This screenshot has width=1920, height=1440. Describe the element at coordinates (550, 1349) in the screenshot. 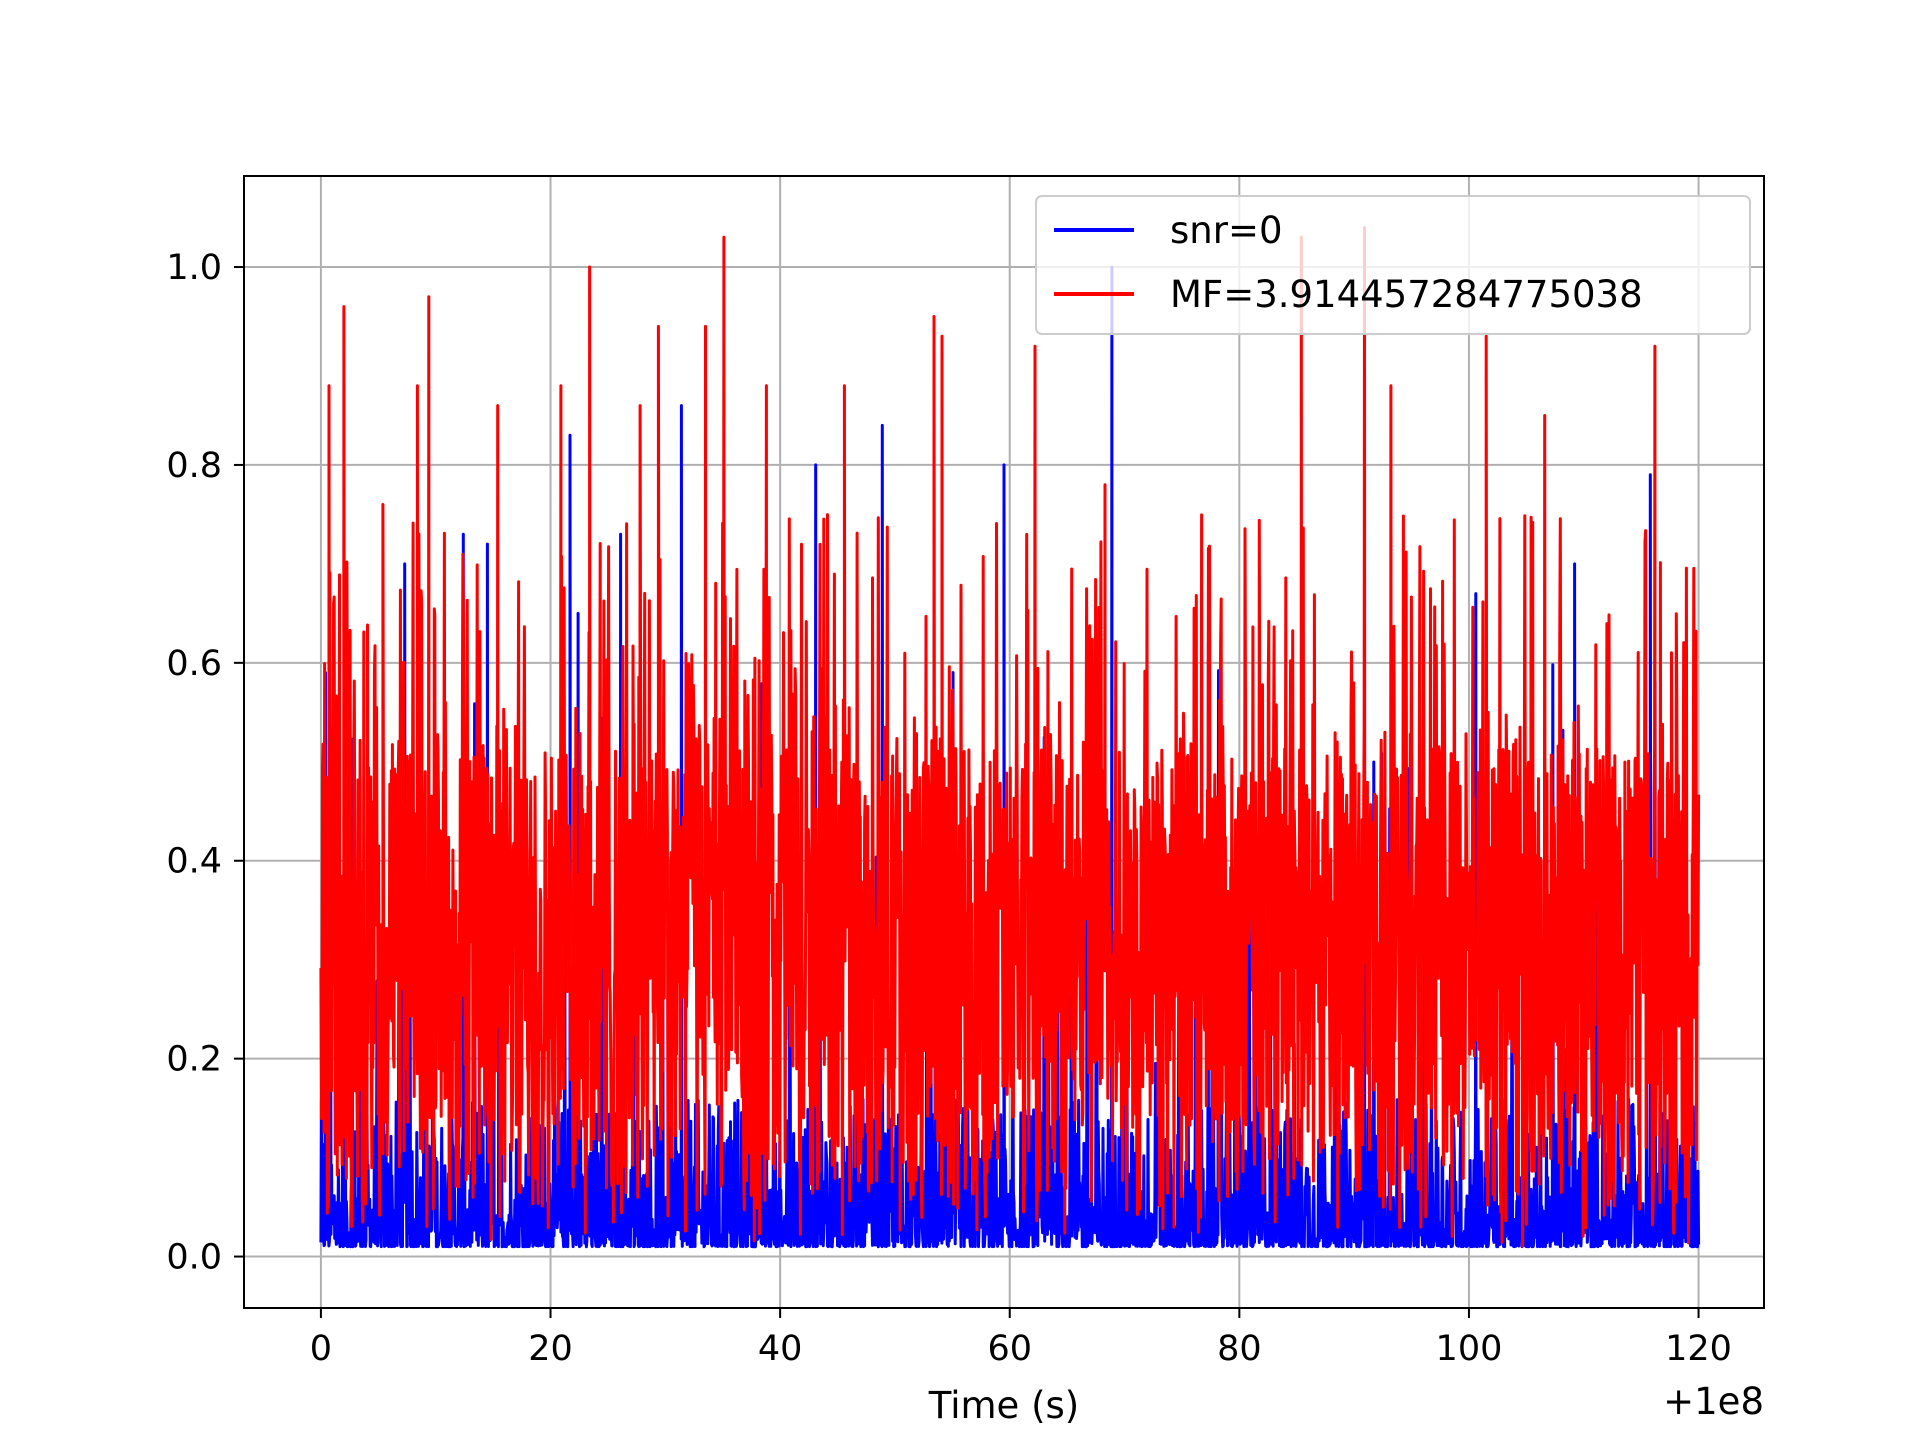

I see `x-tick-label: 20` at that location.